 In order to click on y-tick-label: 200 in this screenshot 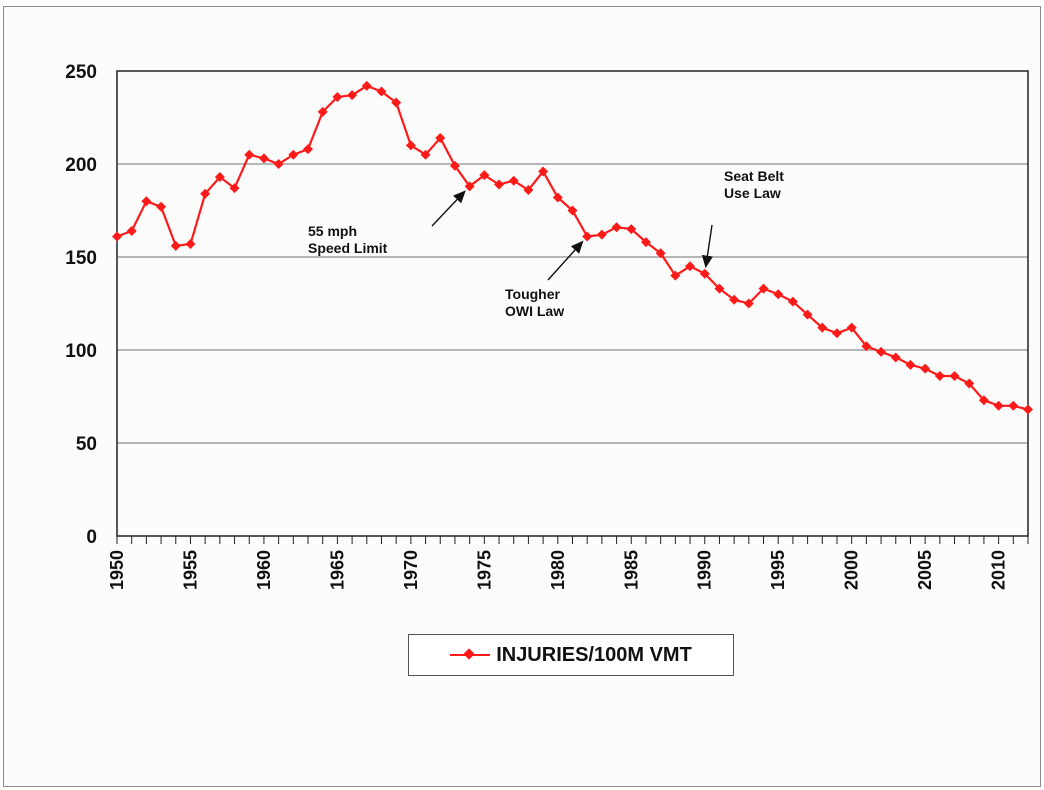, I will do `click(81, 165)`.